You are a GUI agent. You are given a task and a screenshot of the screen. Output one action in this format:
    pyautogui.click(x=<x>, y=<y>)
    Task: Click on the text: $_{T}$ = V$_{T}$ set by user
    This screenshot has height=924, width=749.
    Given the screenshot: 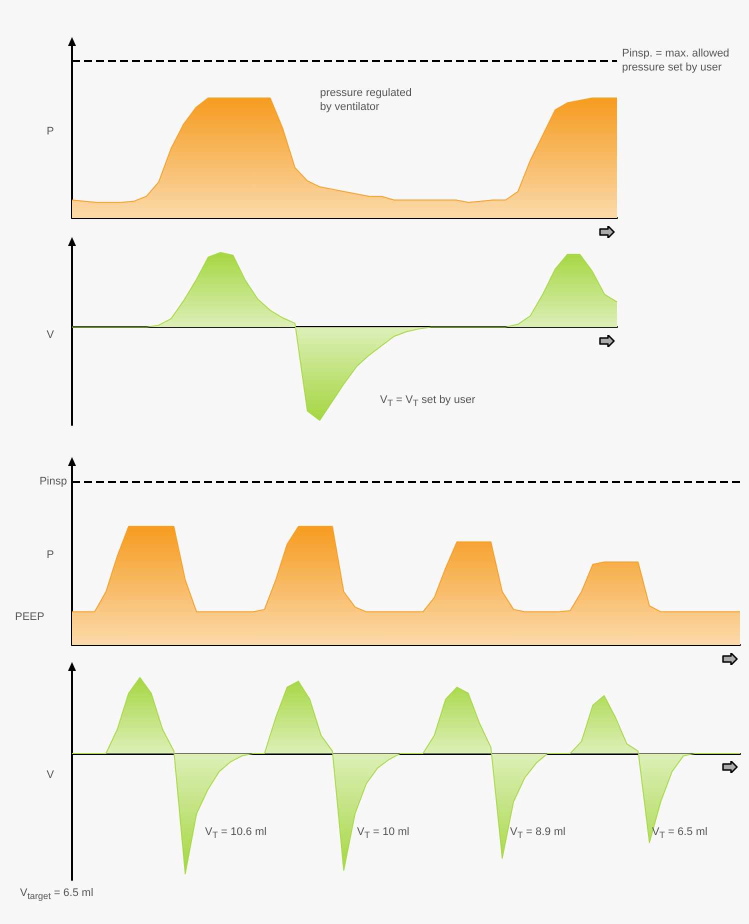 What is the action you would take?
    pyautogui.click(x=431, y=401)
    